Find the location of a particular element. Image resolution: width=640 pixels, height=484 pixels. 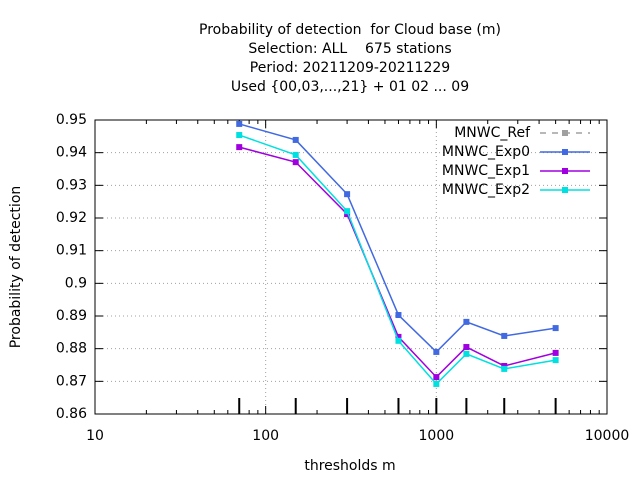

legend-label: MNWC_Ref is located at coordinates (492, 133).